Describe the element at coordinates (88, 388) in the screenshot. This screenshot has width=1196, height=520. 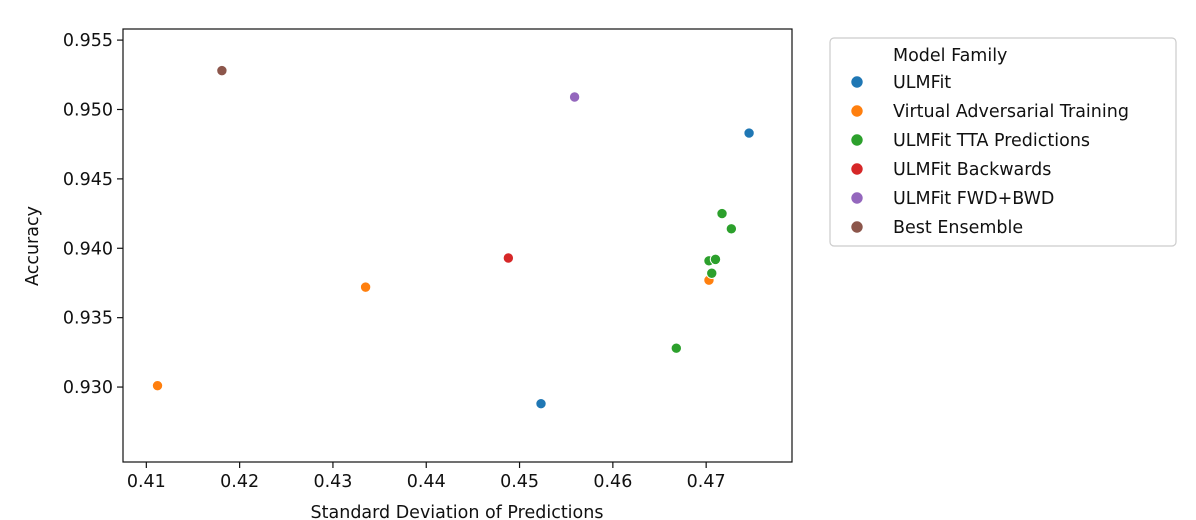
I see `y-tick-label: 0.930` at that location.